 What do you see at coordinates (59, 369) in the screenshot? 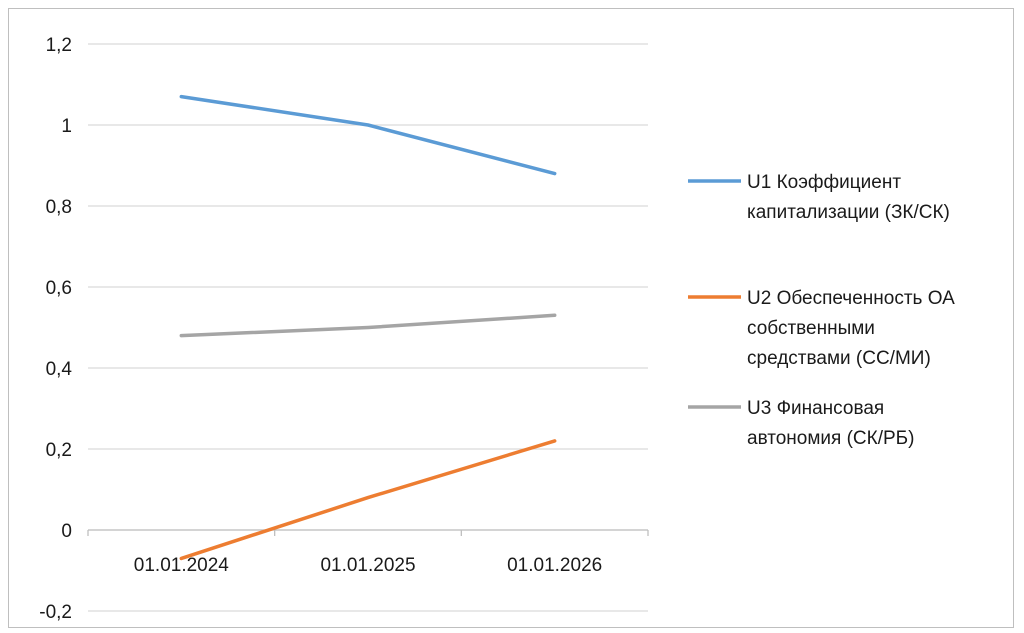
I see `y-tick-label: 0,4` at bounding box center [59, 369].